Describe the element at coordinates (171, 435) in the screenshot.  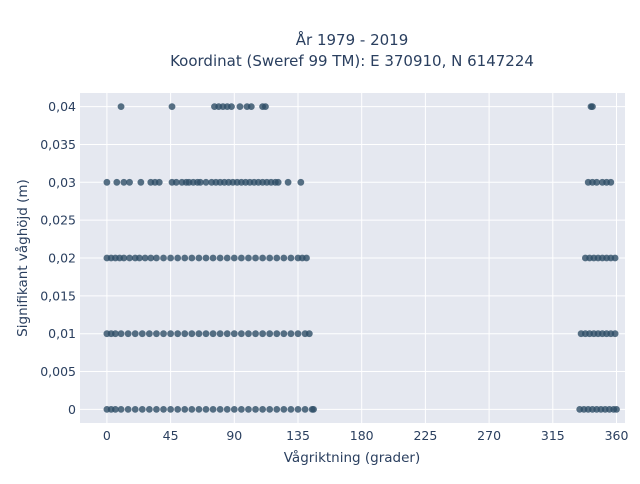
I see `x-tick-label: 45` at that location.